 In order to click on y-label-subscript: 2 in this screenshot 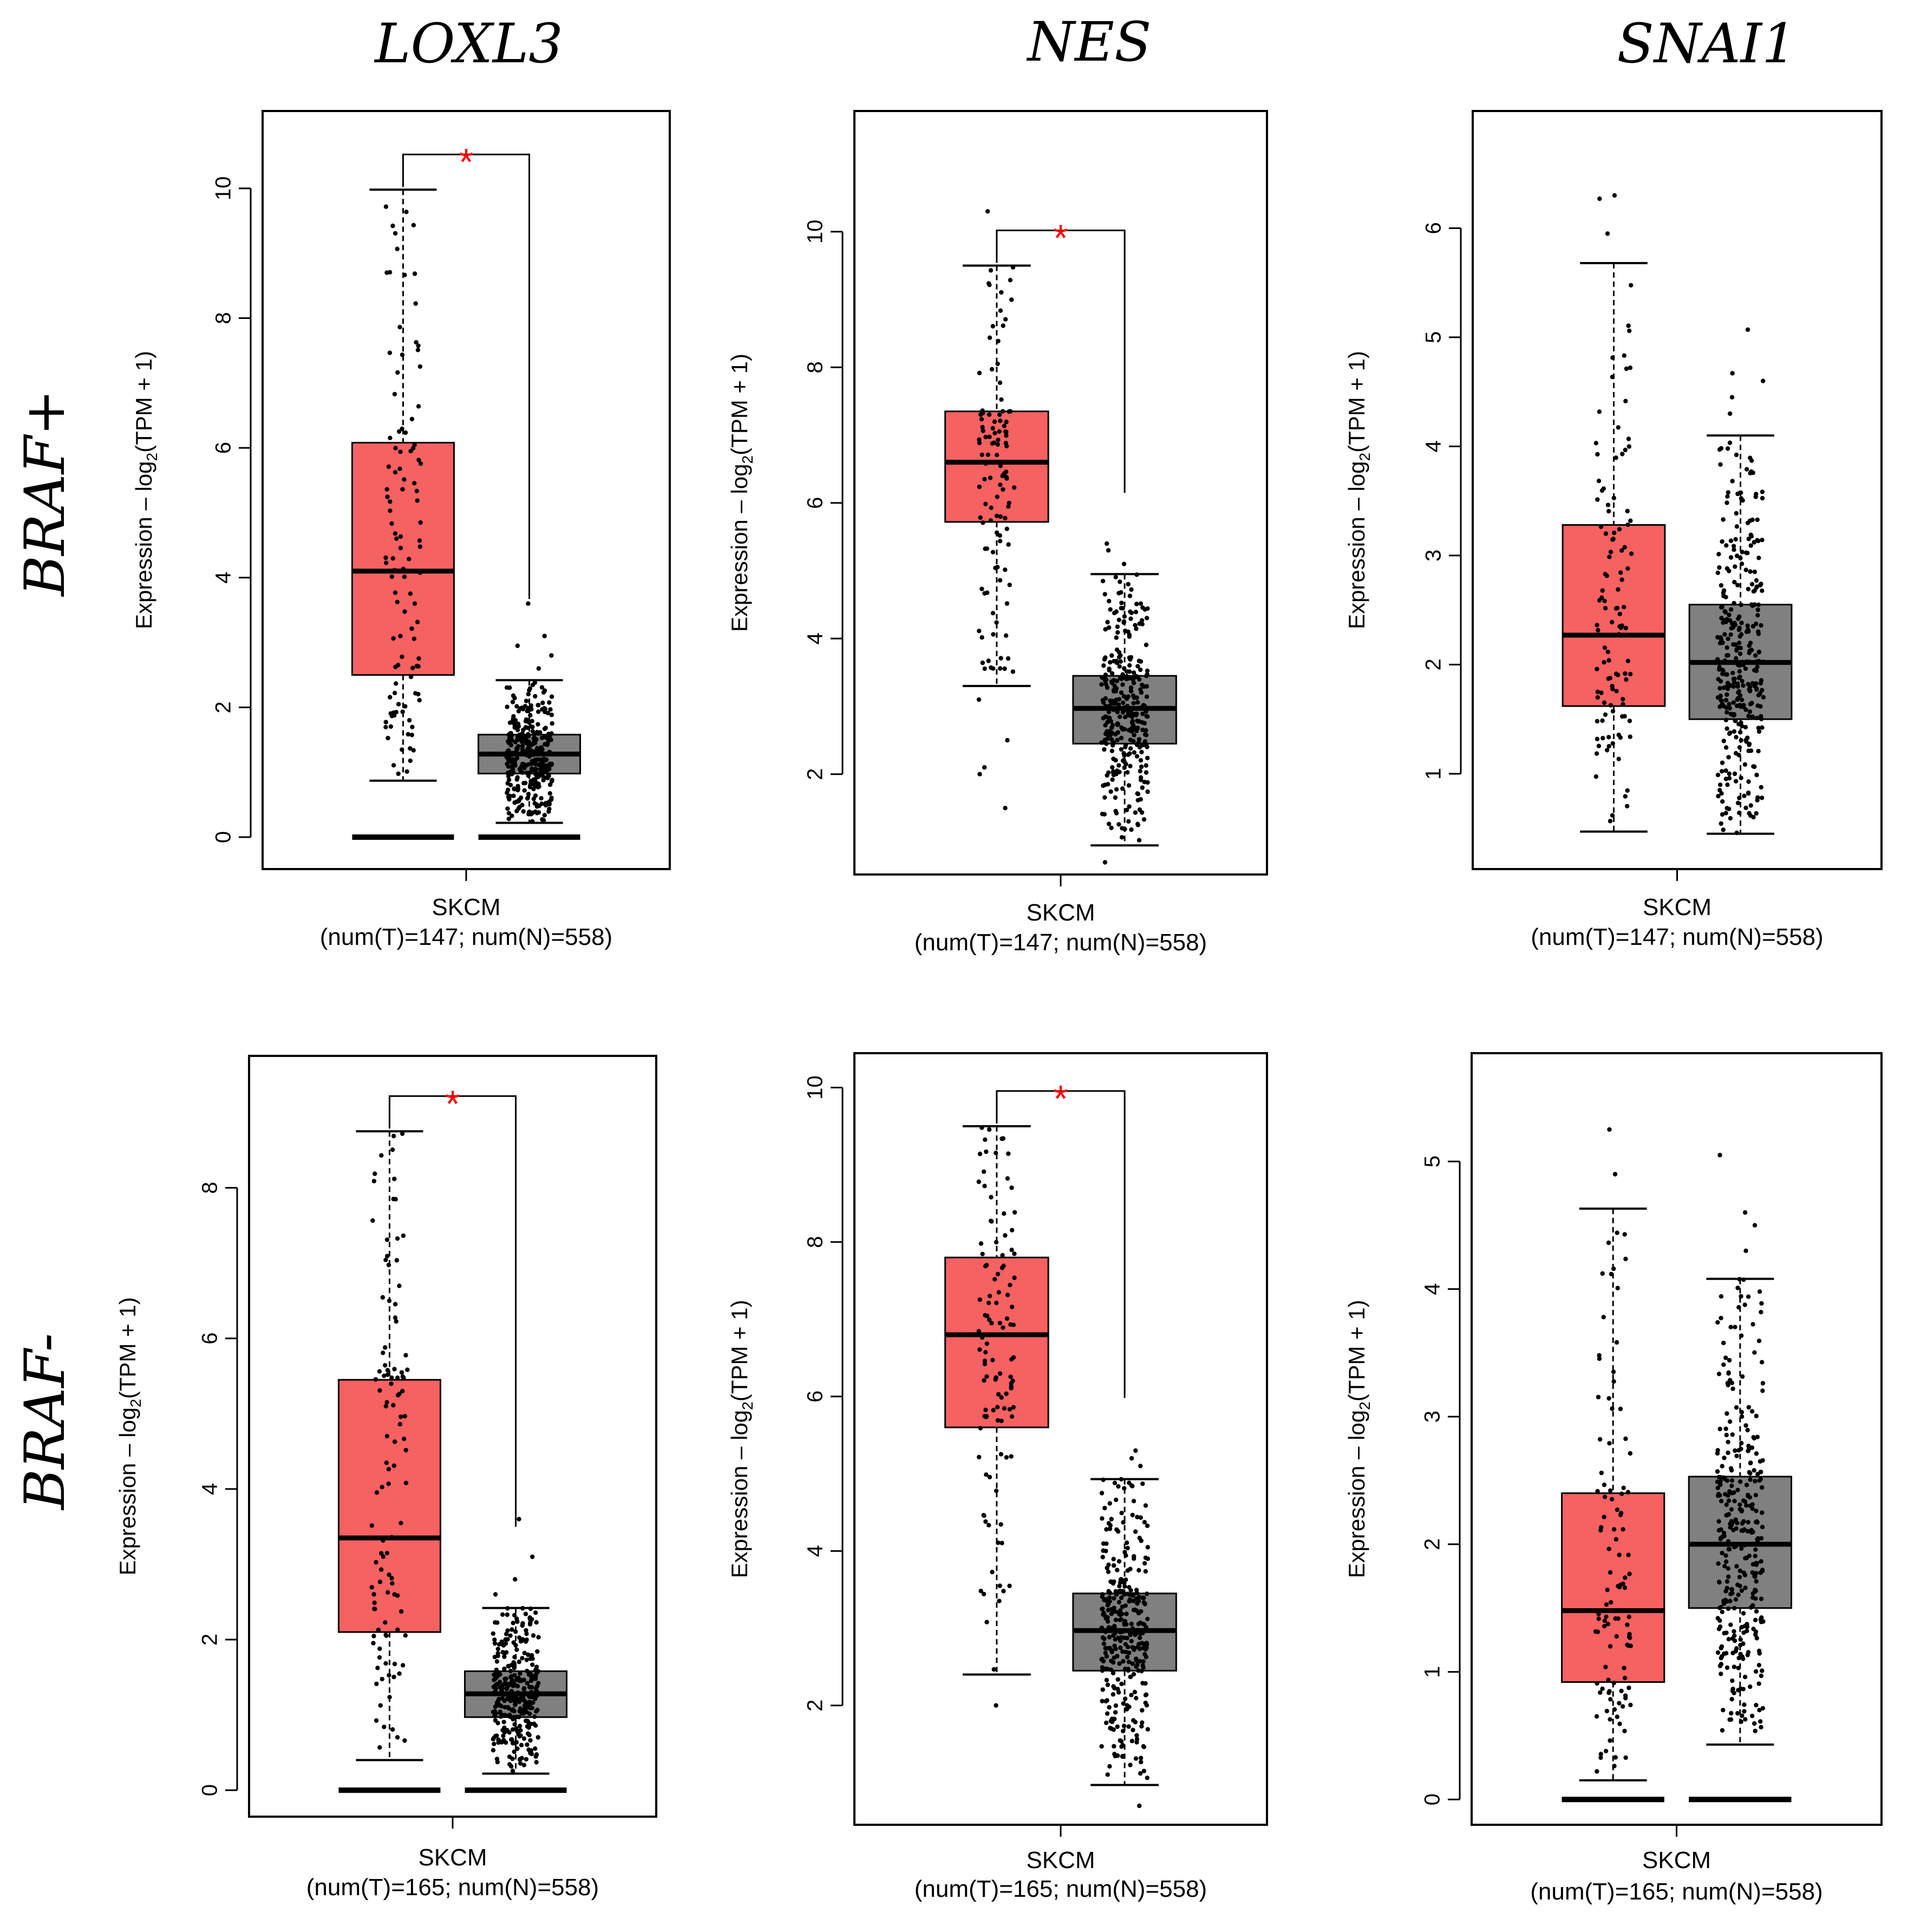, I will do `click(747, 1405)`.